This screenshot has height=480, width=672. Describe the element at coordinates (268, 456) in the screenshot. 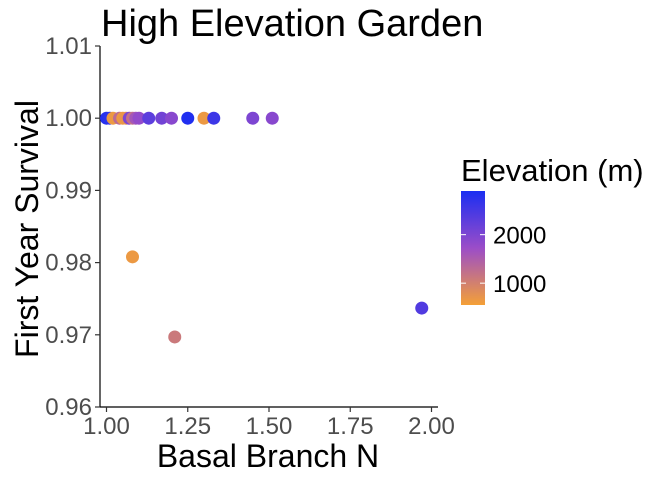

I see `x-axis-title: Basal Branch N` at that location.